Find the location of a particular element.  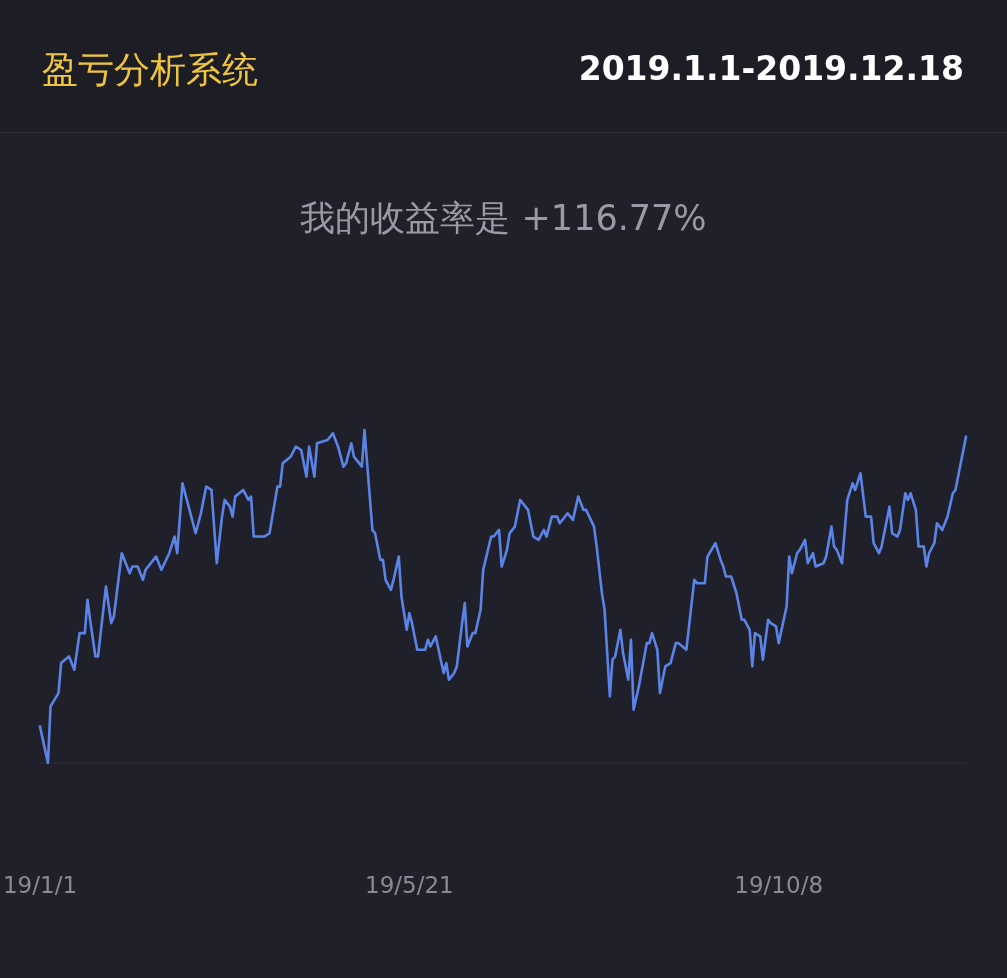

annotation: 我的收益率是 +116.77% is located at coordinates (503, 218).